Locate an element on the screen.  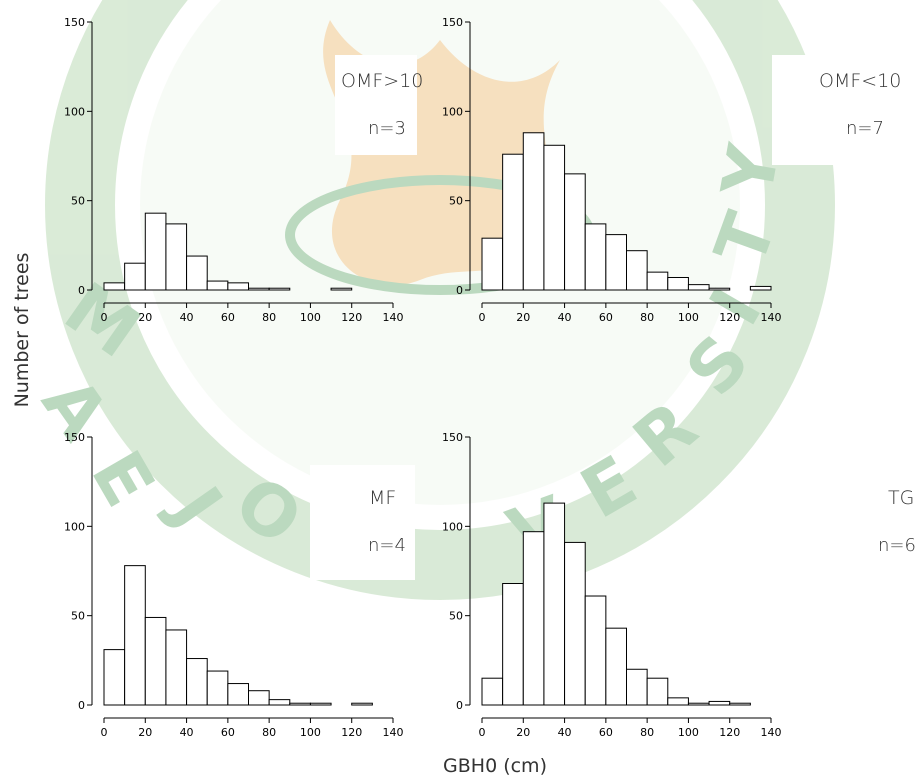
y-axis-title: Number of trees is located at coordinates (22, 330).